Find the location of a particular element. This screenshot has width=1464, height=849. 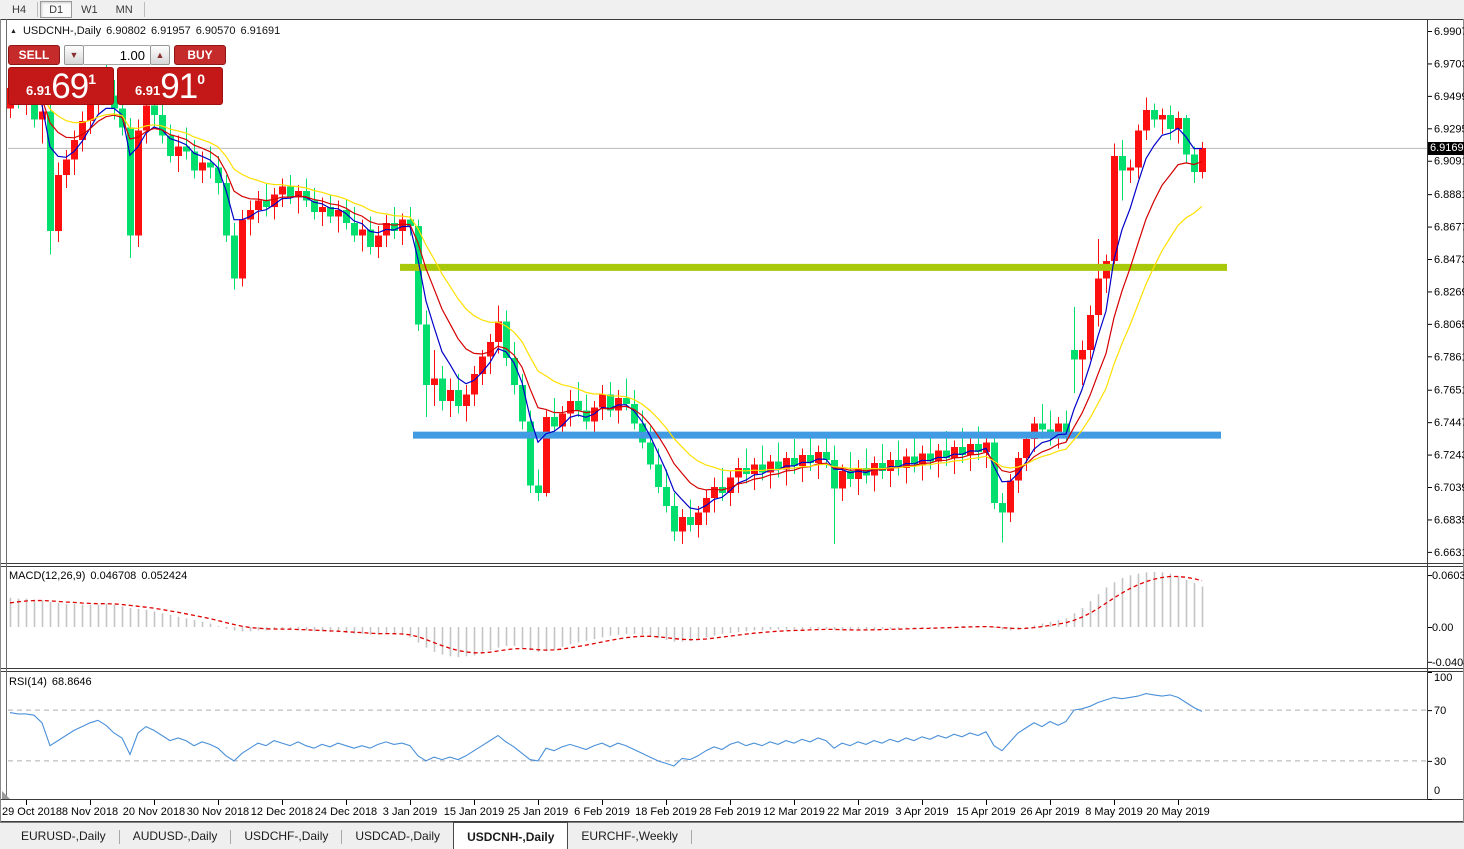

volume-stepper: ▼ ▲ is located at coordinates (117, 55).